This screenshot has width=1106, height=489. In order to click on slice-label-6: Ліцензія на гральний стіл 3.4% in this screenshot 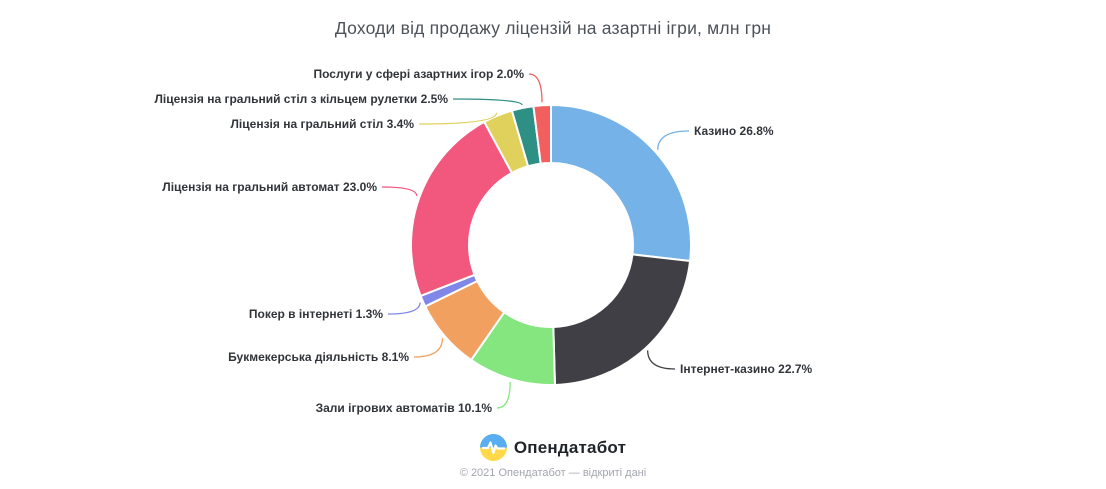, I will do `click(322, 124)`.